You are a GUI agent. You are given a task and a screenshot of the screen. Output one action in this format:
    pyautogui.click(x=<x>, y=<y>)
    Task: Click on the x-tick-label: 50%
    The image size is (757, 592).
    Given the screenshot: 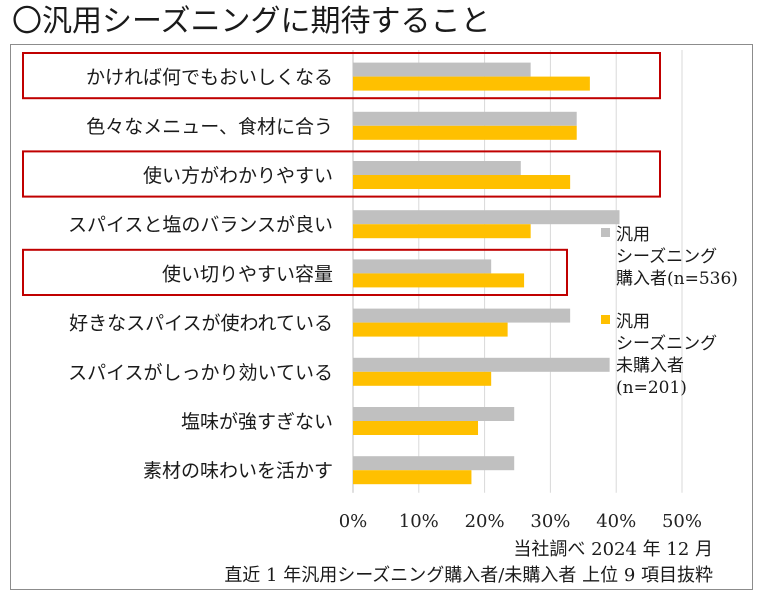 What is the action you would take?
    pyautogui.click(x=682, y=521)
    